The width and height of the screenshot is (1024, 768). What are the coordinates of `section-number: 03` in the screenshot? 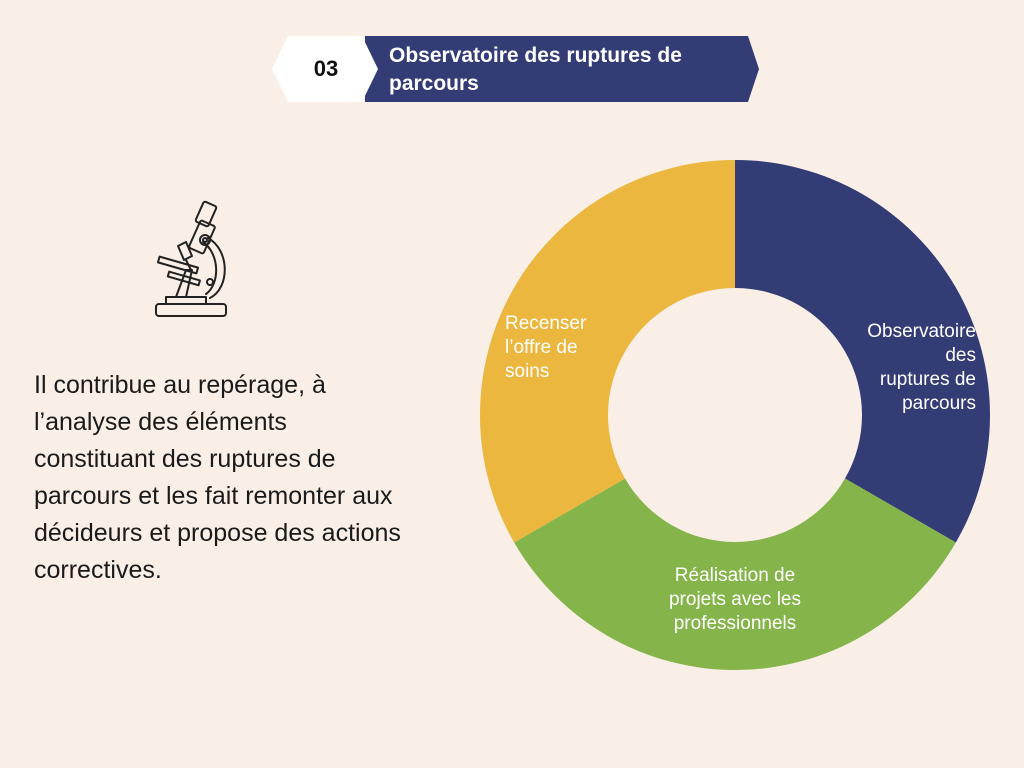 It's located at (326, 68).